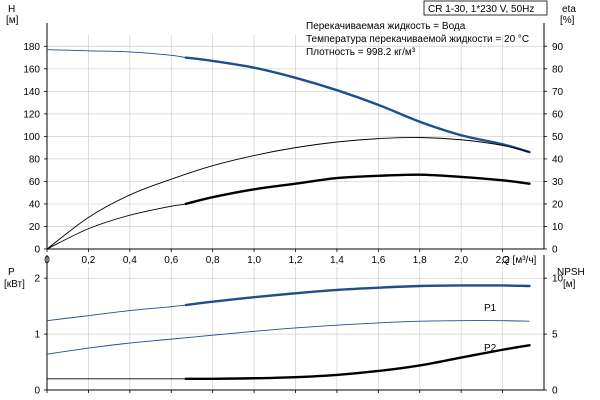 Image resolution: width=600 pixels, height=400 pixels. Describe the element at coordinates (558, 137) in the screenshot. I see `y-right-tick-label: 50` at that location.